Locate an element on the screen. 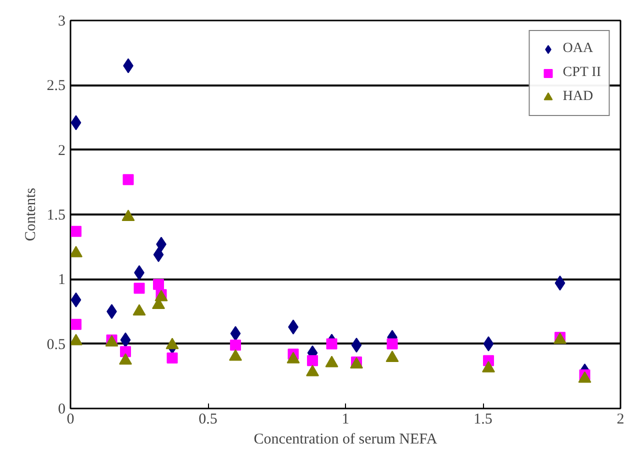 The height and width of the screenshot is (455, 638). y-tick-label: 1 is located at coordinates (62, 280).